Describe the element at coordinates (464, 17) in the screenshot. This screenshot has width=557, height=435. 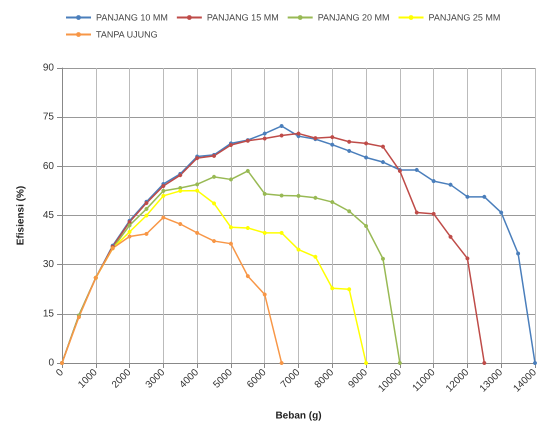
I see `legend-label: PANJANG 25 MM` at that location.